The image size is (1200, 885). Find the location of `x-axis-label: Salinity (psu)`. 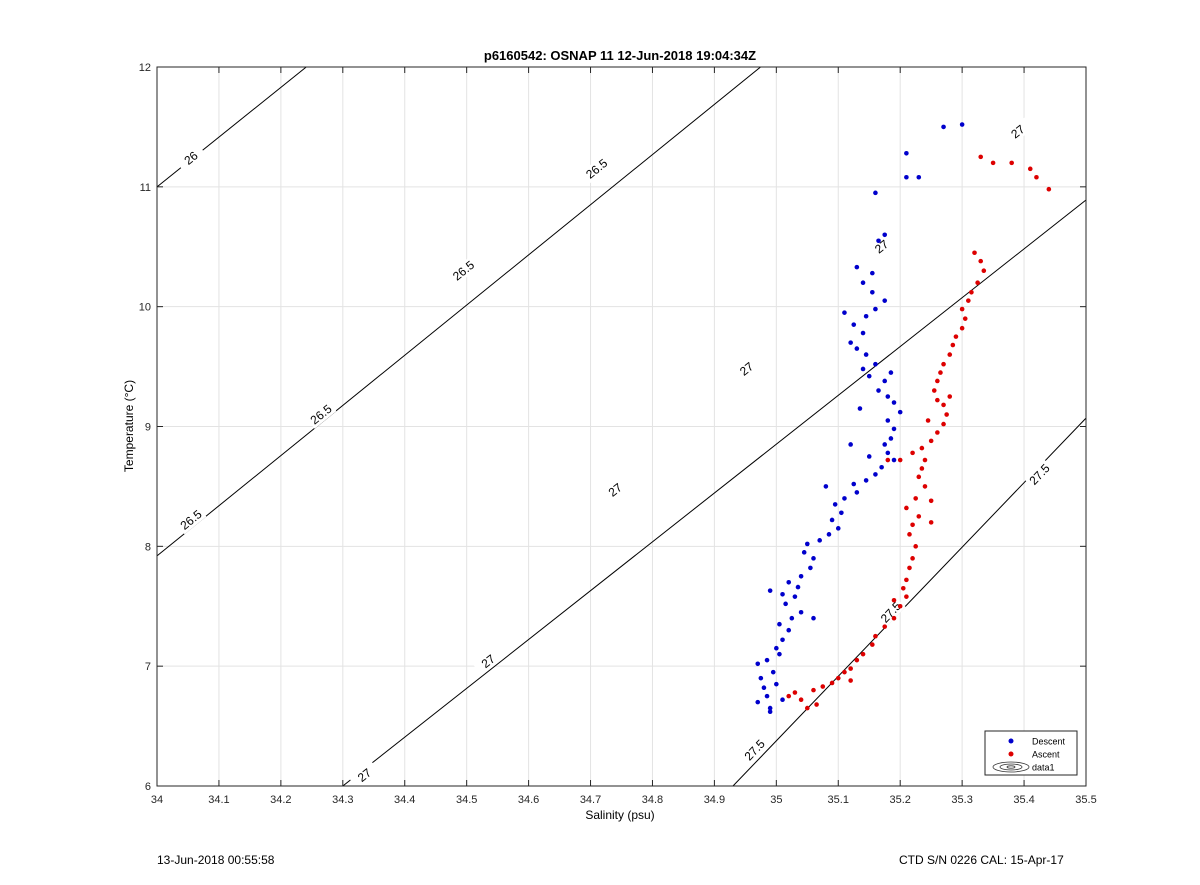

x-axis-label: Salinity (psu) is located at coordinates (619, 815).